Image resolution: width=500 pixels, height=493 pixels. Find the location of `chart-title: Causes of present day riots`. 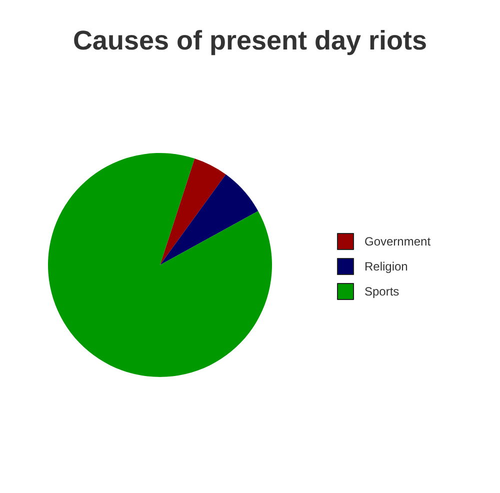

chart-title: Causes of present day riots is located at coordinates (250, 41).